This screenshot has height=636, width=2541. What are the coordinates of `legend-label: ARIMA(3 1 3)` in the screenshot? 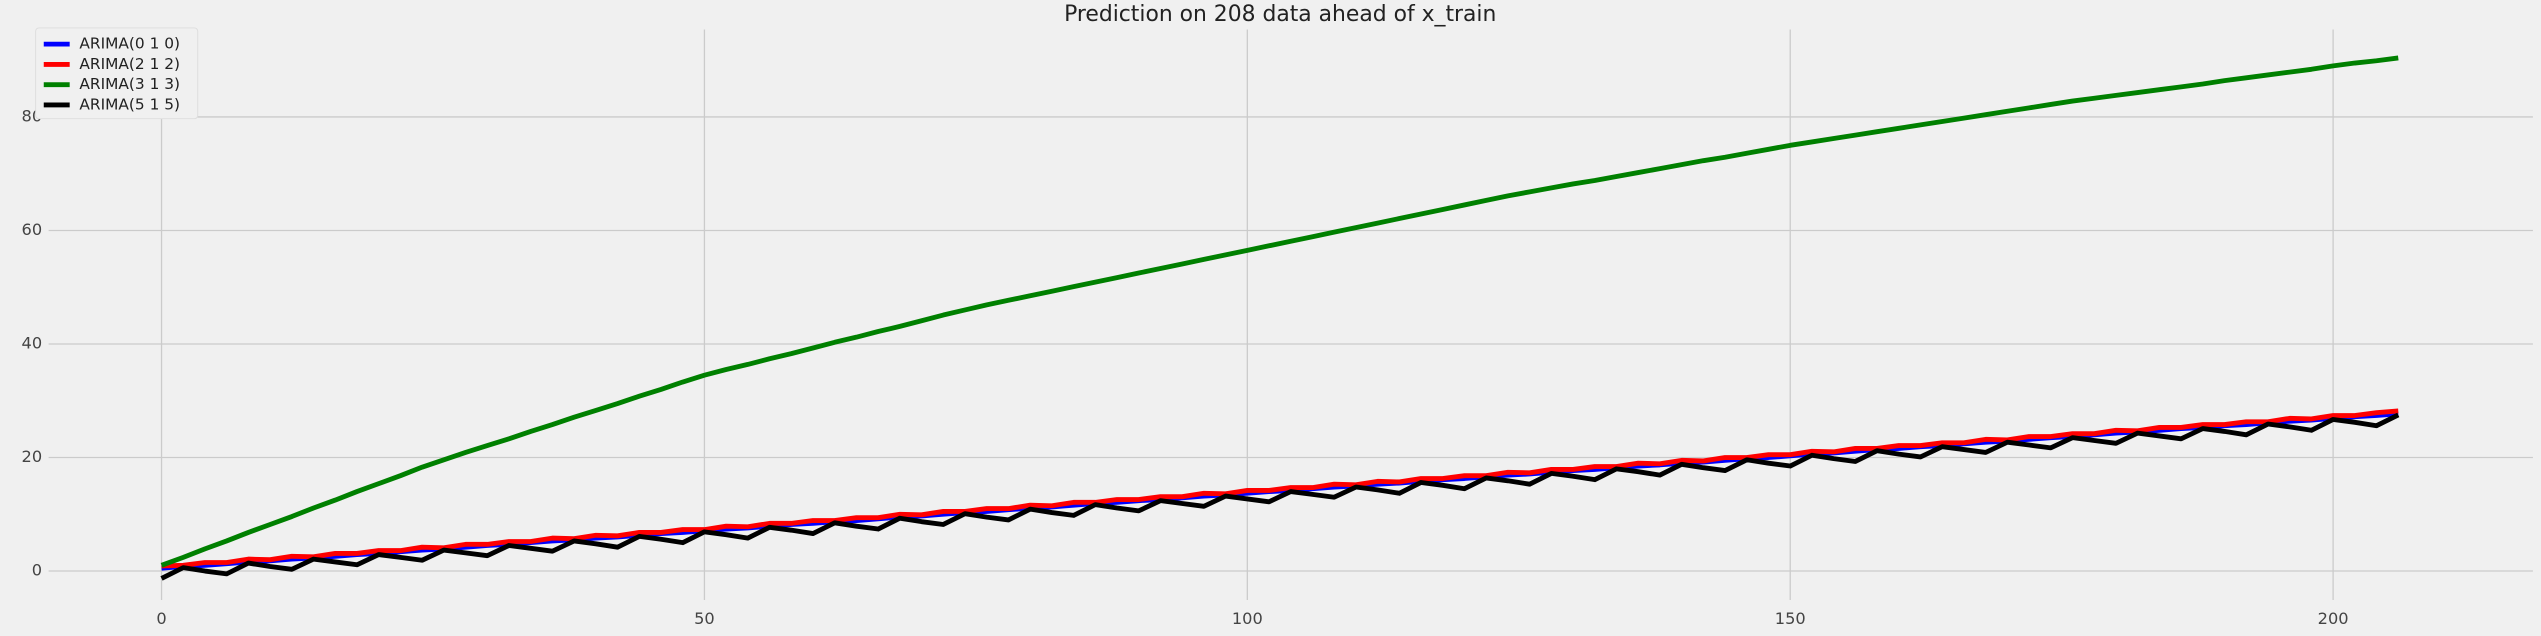 It's located at (129, 84).